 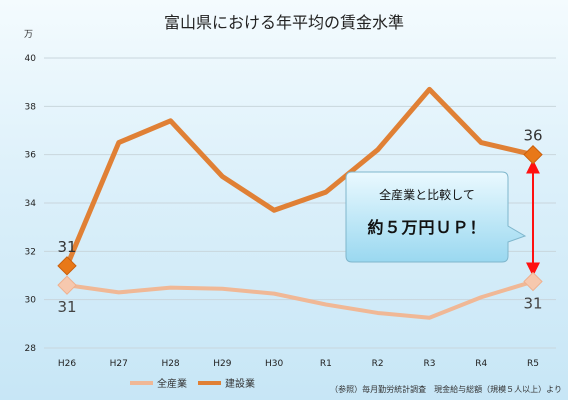 I want to click on x-tick-label: H28, so click(x=170, y=364).